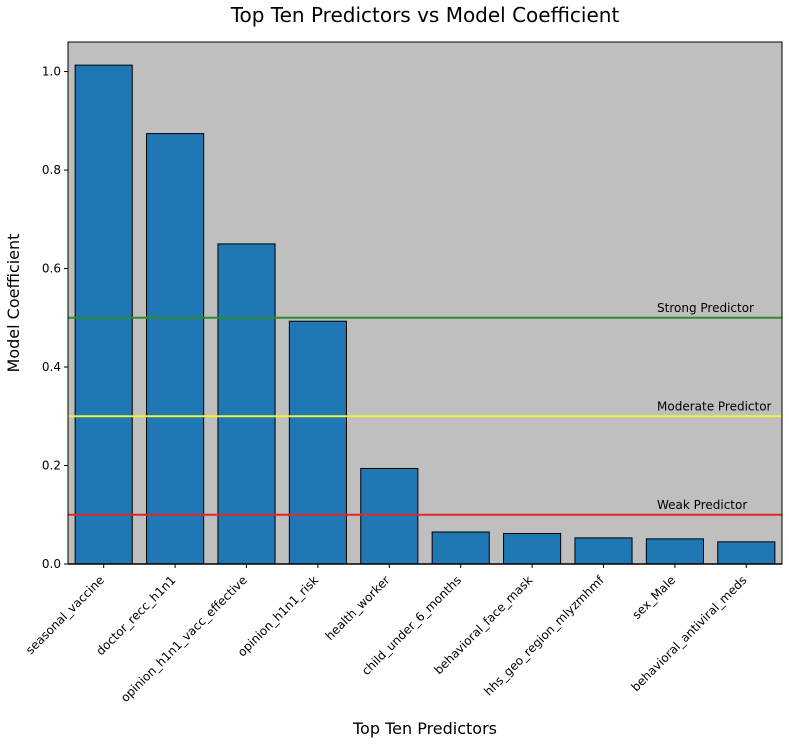  Describe the element at coordinates (544, 636) in the screenshot. I see `x-tick-label-hhs_geo_region_mlyzmhmf: hhs_geo_region_mlyzmhmf` at that location.